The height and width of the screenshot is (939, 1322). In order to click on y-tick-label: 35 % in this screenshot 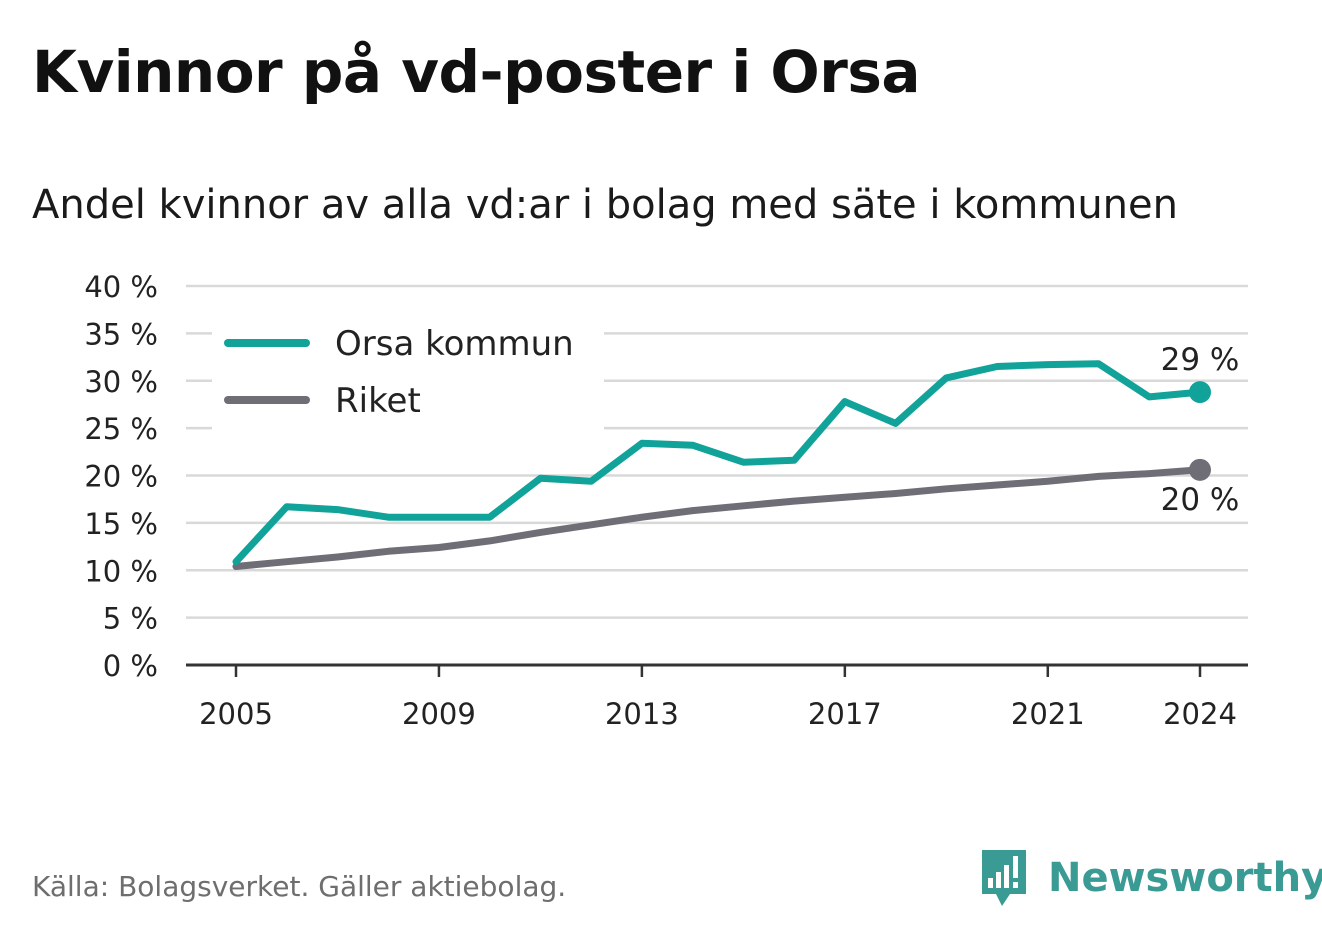, I will do `click(121, 334)`.